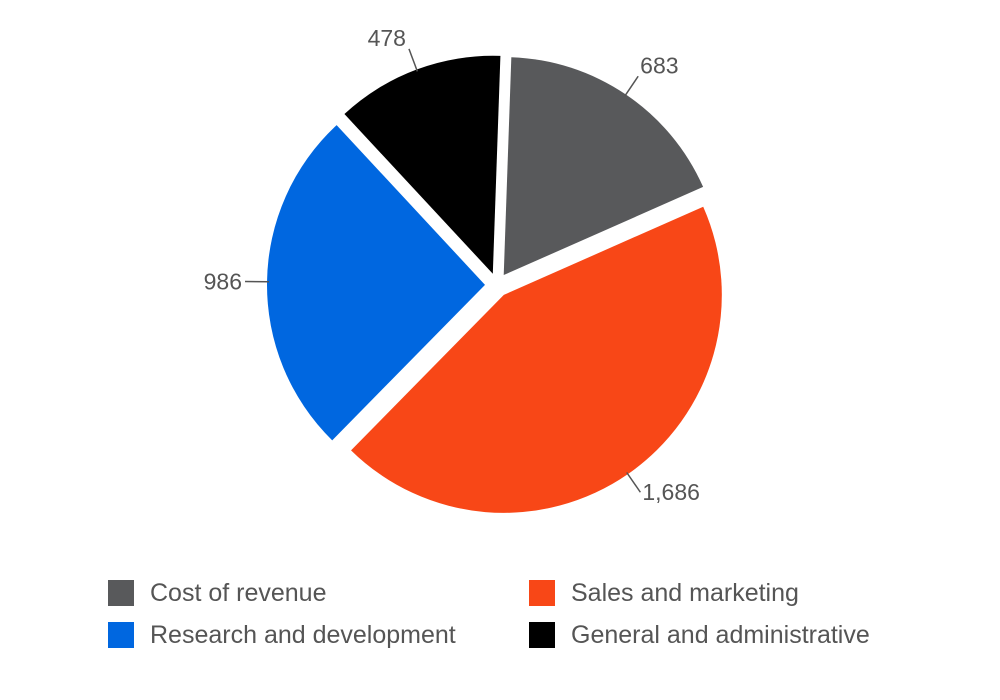 The image size is (1000, 700). What do you see at coordinates (223, 281) in the screenshot?
I see `value-label-research-and-development: 986` at bounding box center [223, 281].